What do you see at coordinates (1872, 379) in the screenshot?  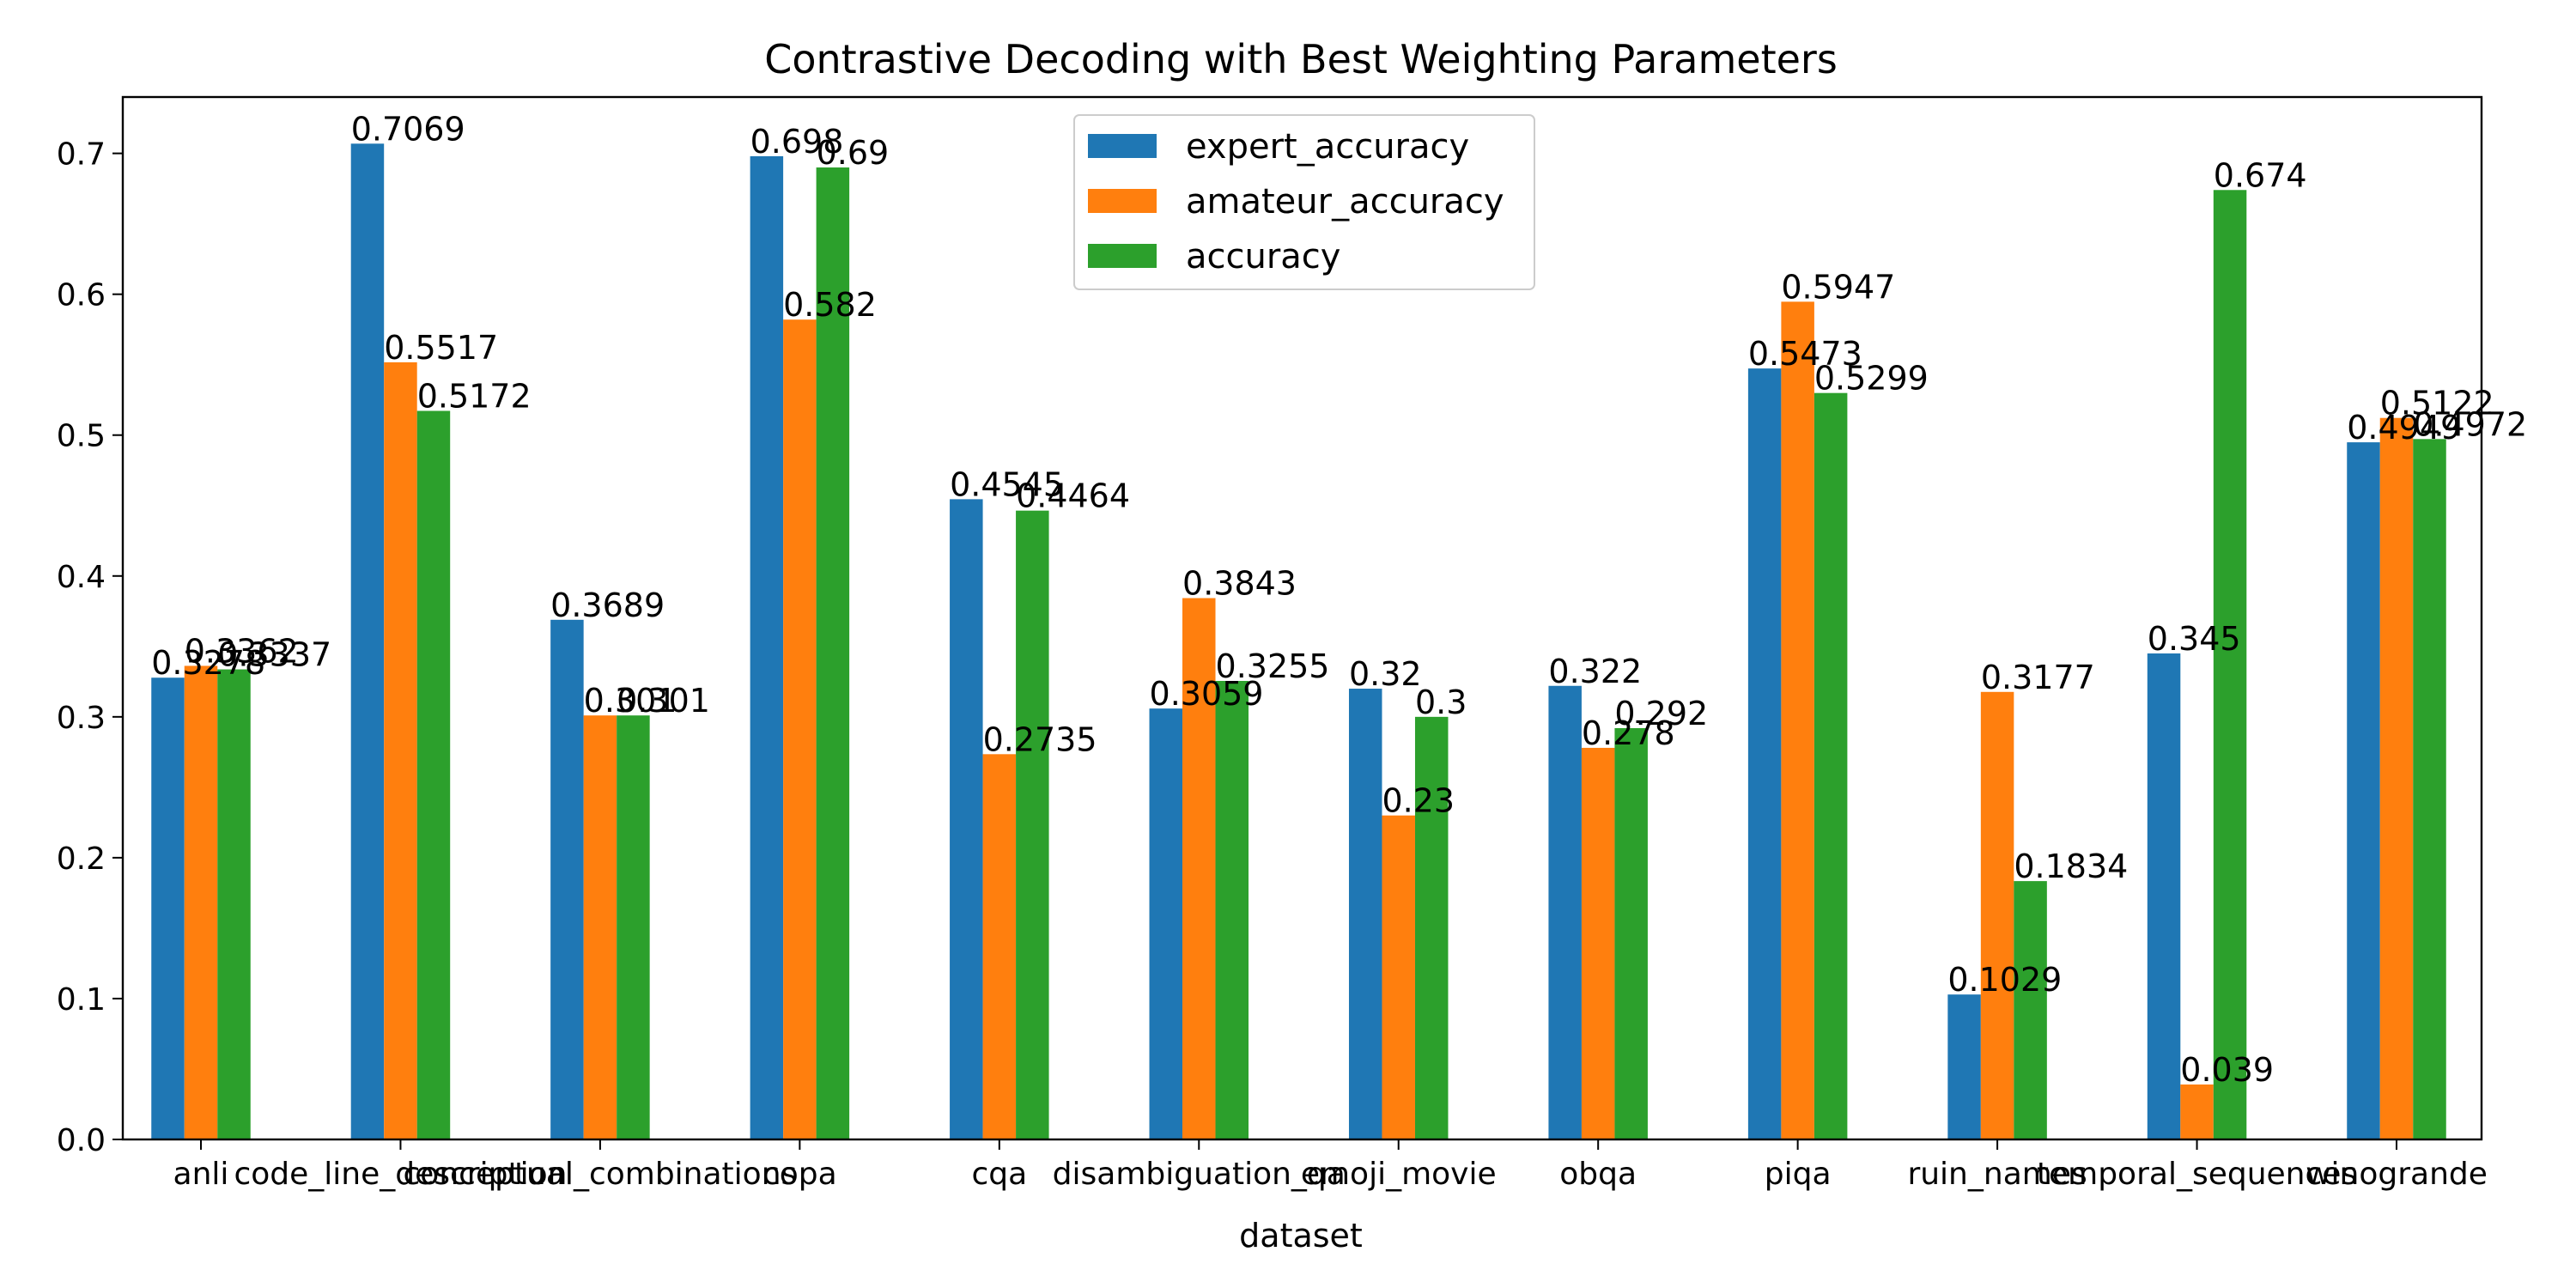 I see `data-label-accuracy-piqa: 0.5299` at bounding box center [1872, 379].